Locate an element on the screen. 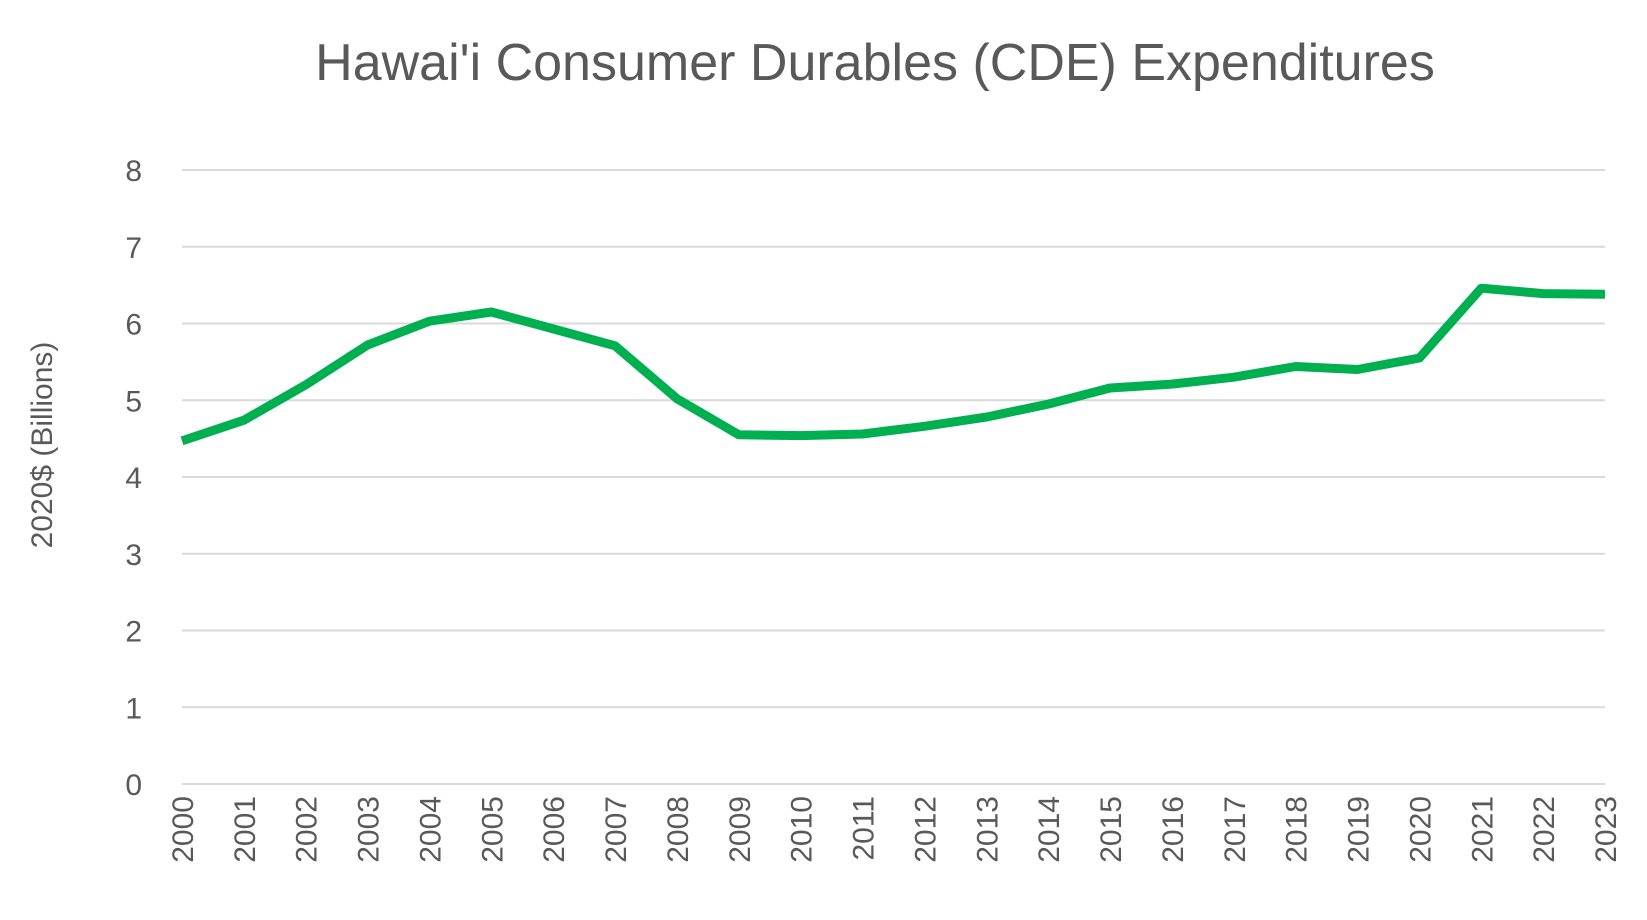 This screenshot has width=1647, height=920. y-tick-label: 5 is located at coordinates (133, 401).